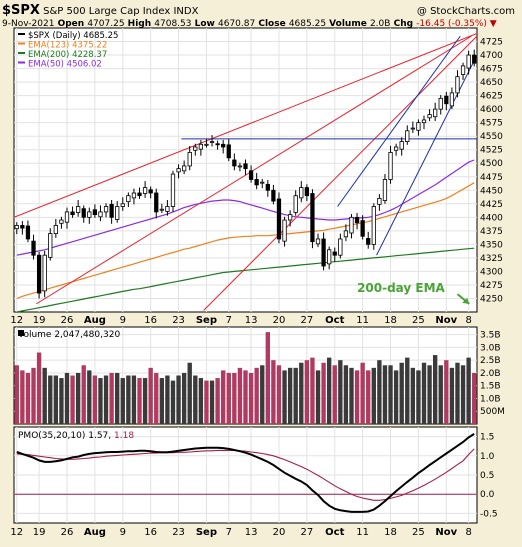  Describe the element at coordinates (491, 137) in the screenshot. I see `price-tick-label: 4550` at that location.